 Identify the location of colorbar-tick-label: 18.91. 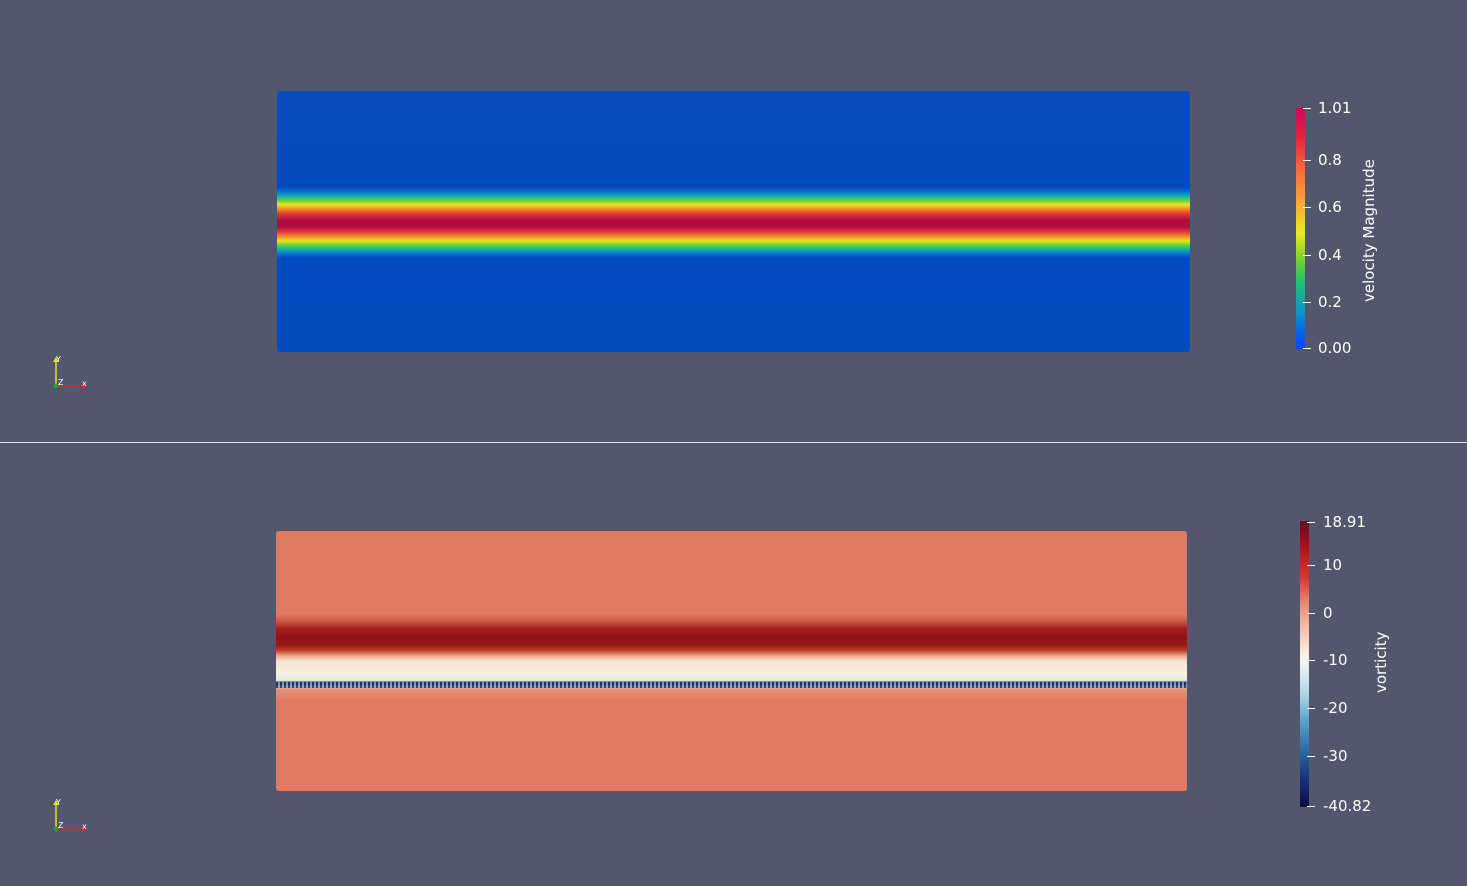
(1344, 522).